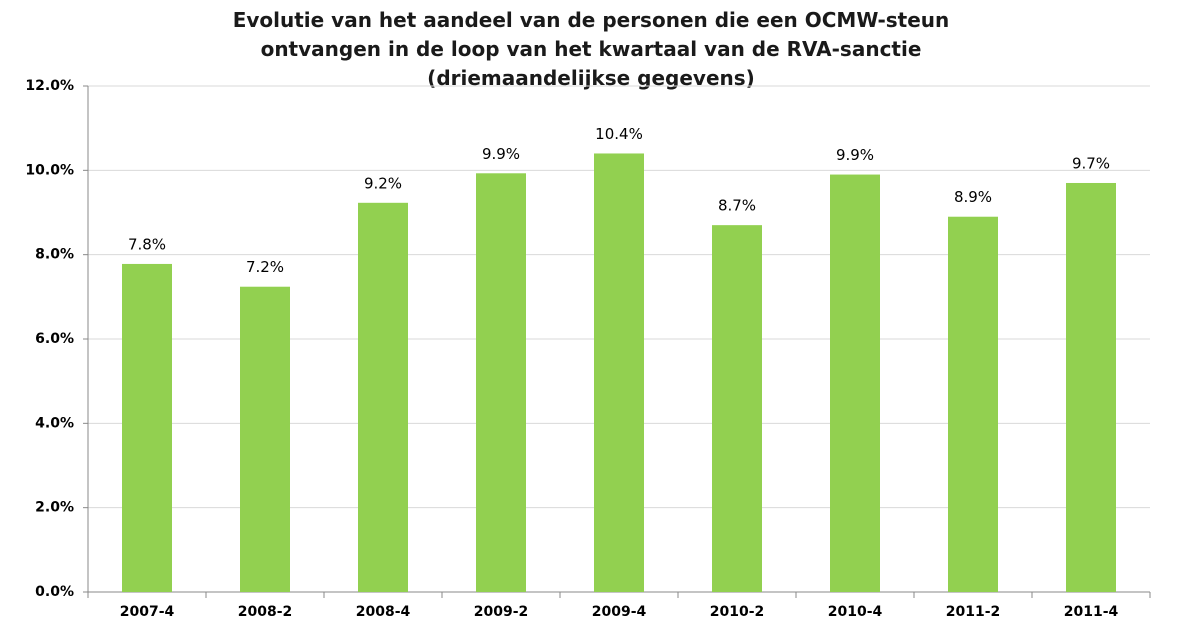 The width and height of the screenshot is (1182, 622). I want to click on x-tick-label: 2007-4, so click(147, 612).